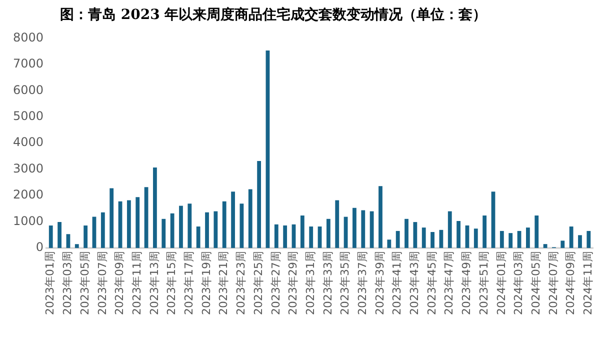 The image size is (613, 340). I want to click on x-tick-label: 2023年49周, so click(467, 283).